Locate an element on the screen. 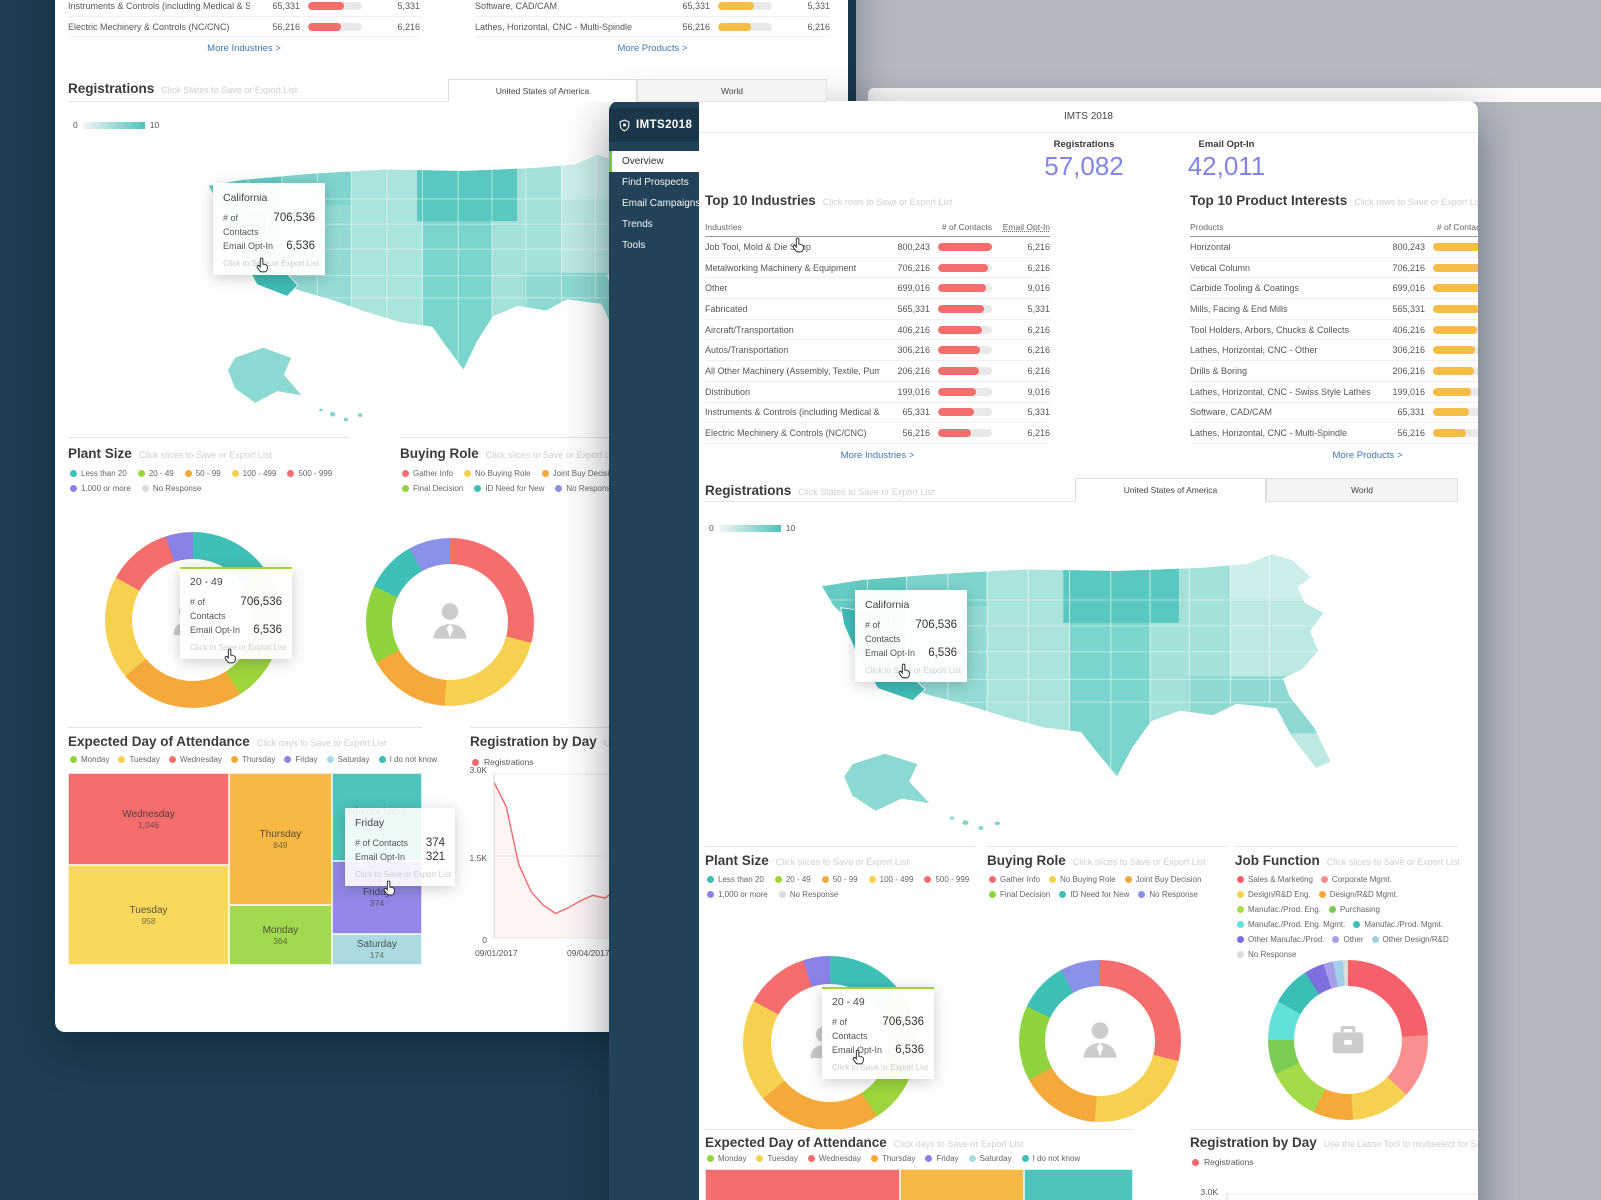 This screenshot has width=1601, height=1200. table-row: Mills, Facing & End Mills 565,331 5,331 is located at coordinates (1334, 309).